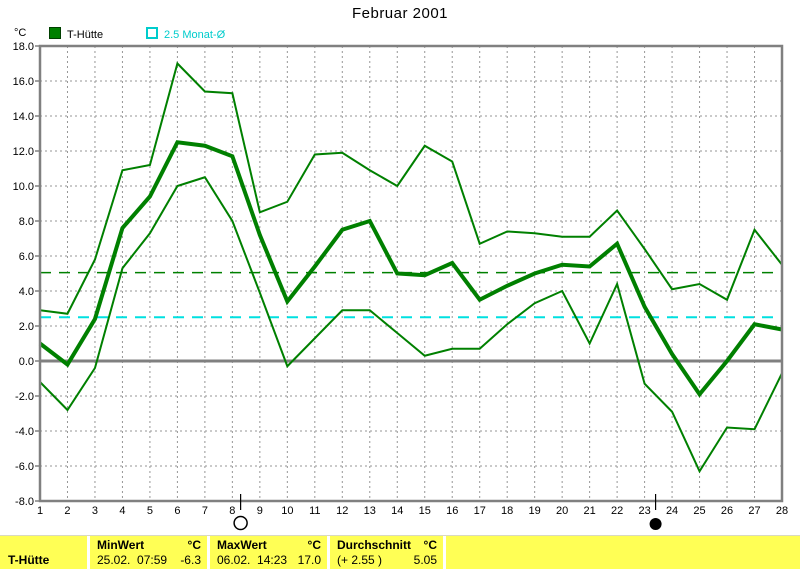 Image resolution: width=800 pixels, height=569 pixels. Describe the element at coordinates (444, 552) in the screenshot. I see `status-section-divider` at that location.